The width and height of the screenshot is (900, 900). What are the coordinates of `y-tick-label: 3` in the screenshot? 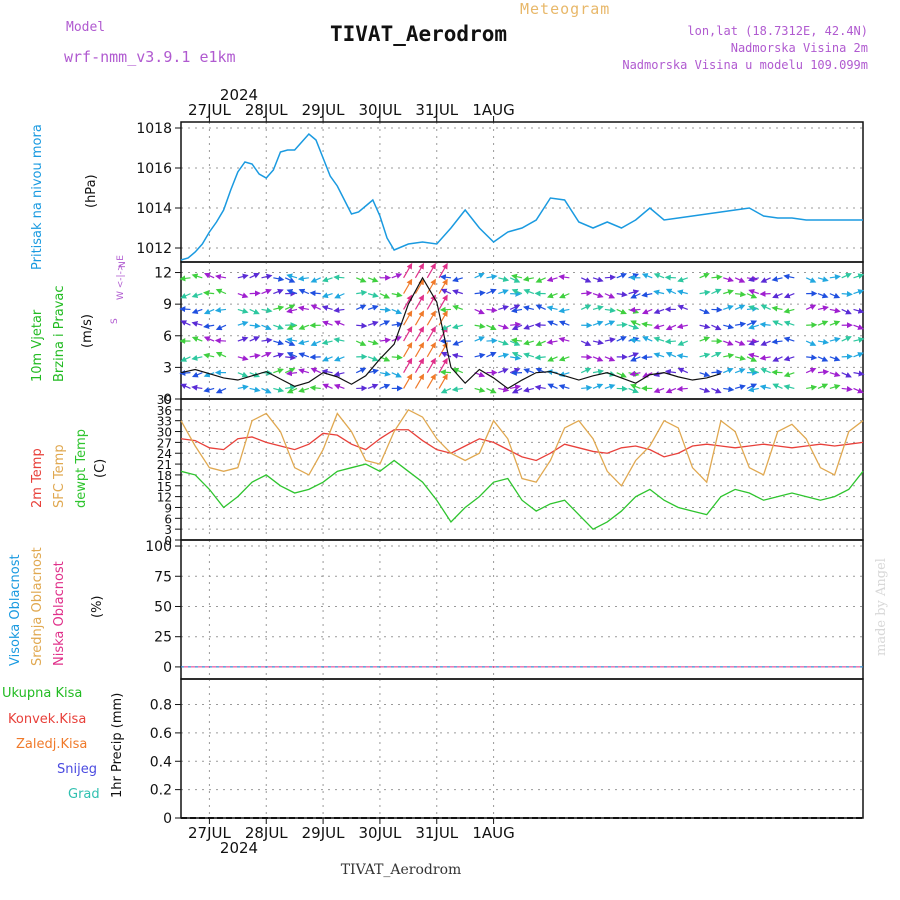 It's located at (168, 530).